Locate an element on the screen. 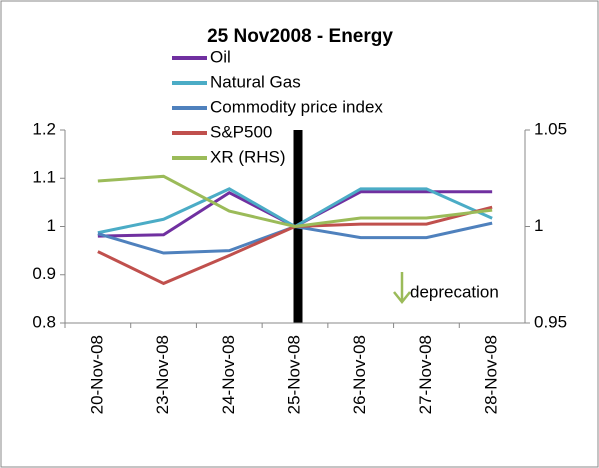  x-tick-label: 20-Nov-08 is located at coordinates (96, 374).